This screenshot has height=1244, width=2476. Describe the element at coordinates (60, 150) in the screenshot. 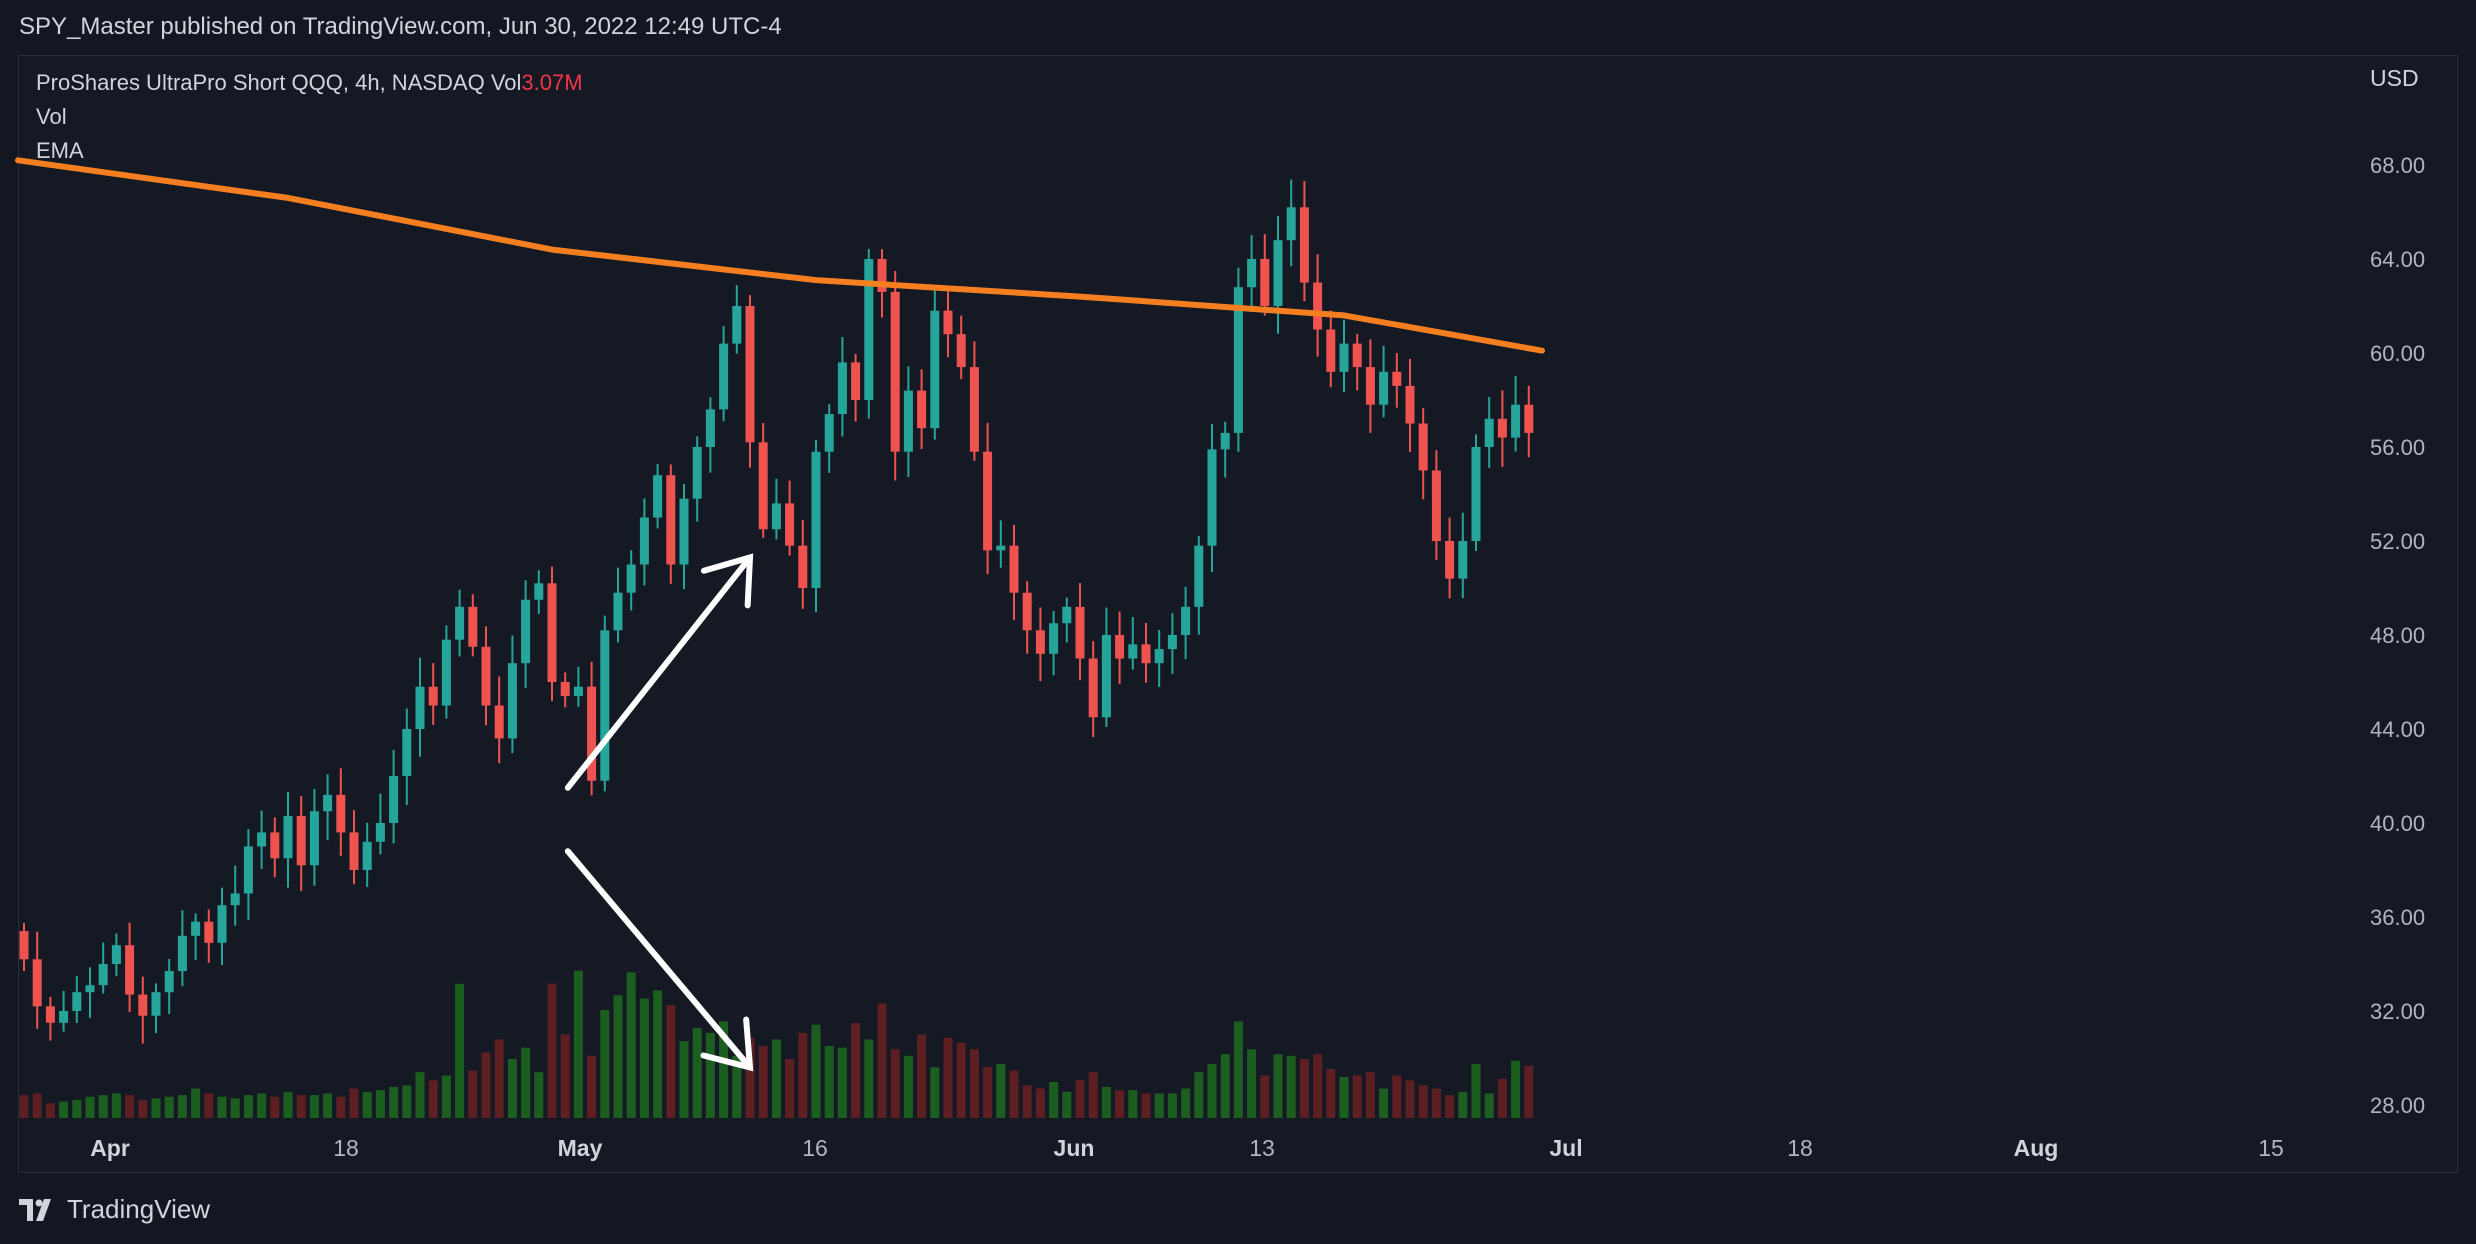

I see `ema-indicator-label: EMA` at that location.